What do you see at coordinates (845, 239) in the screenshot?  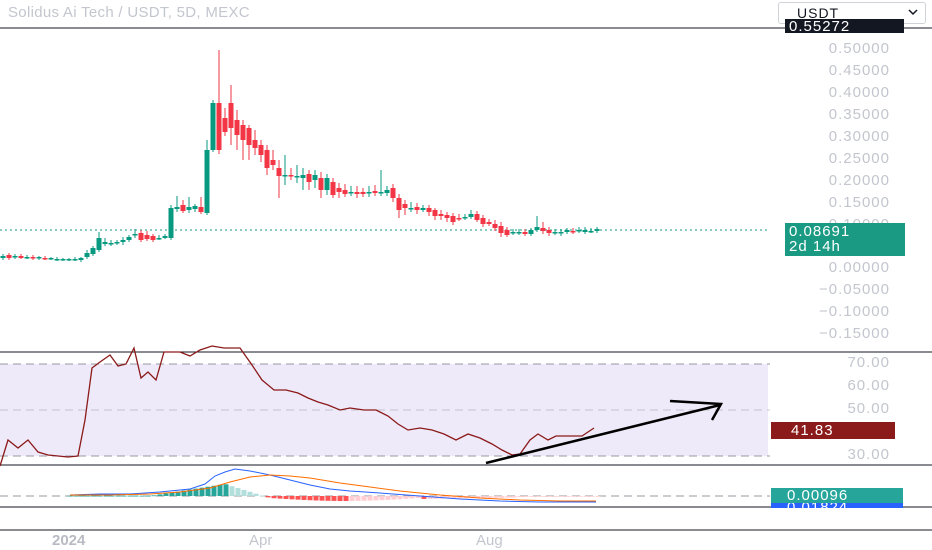 I see `last-price-label: 0.08691 2d 14h` at bounding box center [845, 239].